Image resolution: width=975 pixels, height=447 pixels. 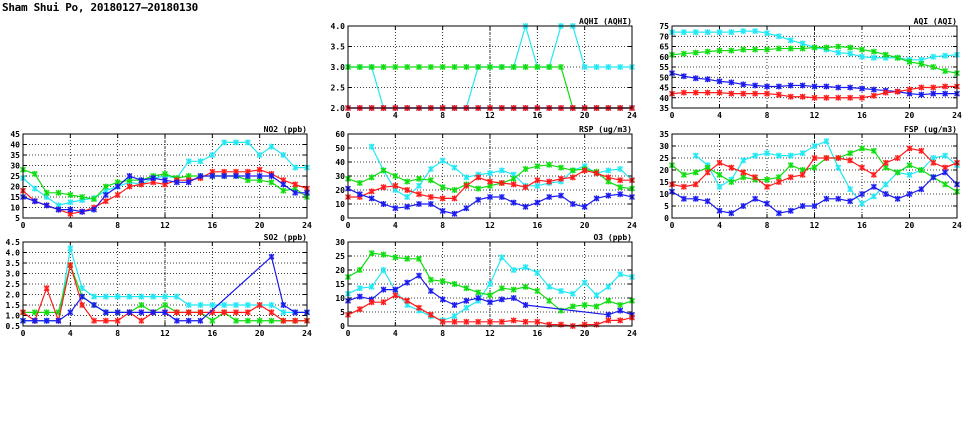 What do you see at coordinates (664, 134) in the screenshot?
I see `y-tick-label: 35` at bounding box center [664, 134].